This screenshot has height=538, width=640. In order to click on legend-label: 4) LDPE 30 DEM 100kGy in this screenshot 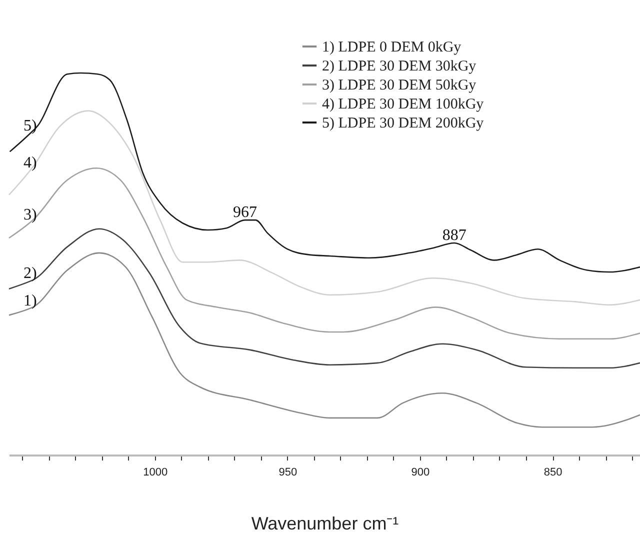, I will do `click(403, 104)`.